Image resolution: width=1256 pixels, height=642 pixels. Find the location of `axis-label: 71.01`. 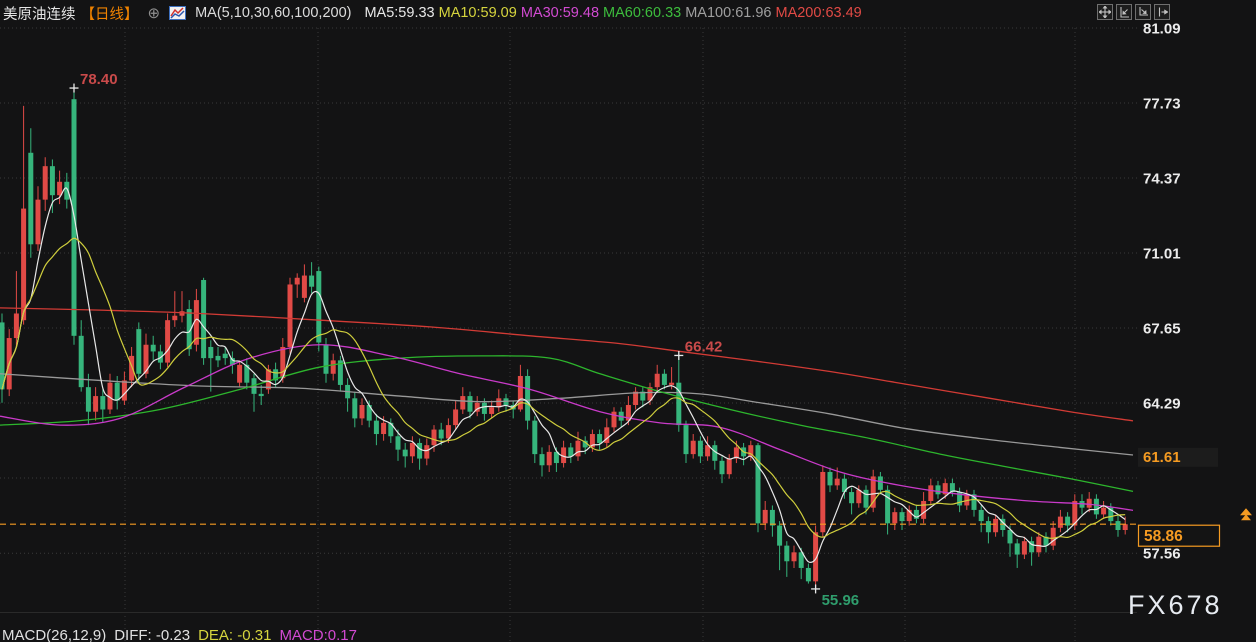

axis-label: 71.01 is located at coordinates (1162, 254).